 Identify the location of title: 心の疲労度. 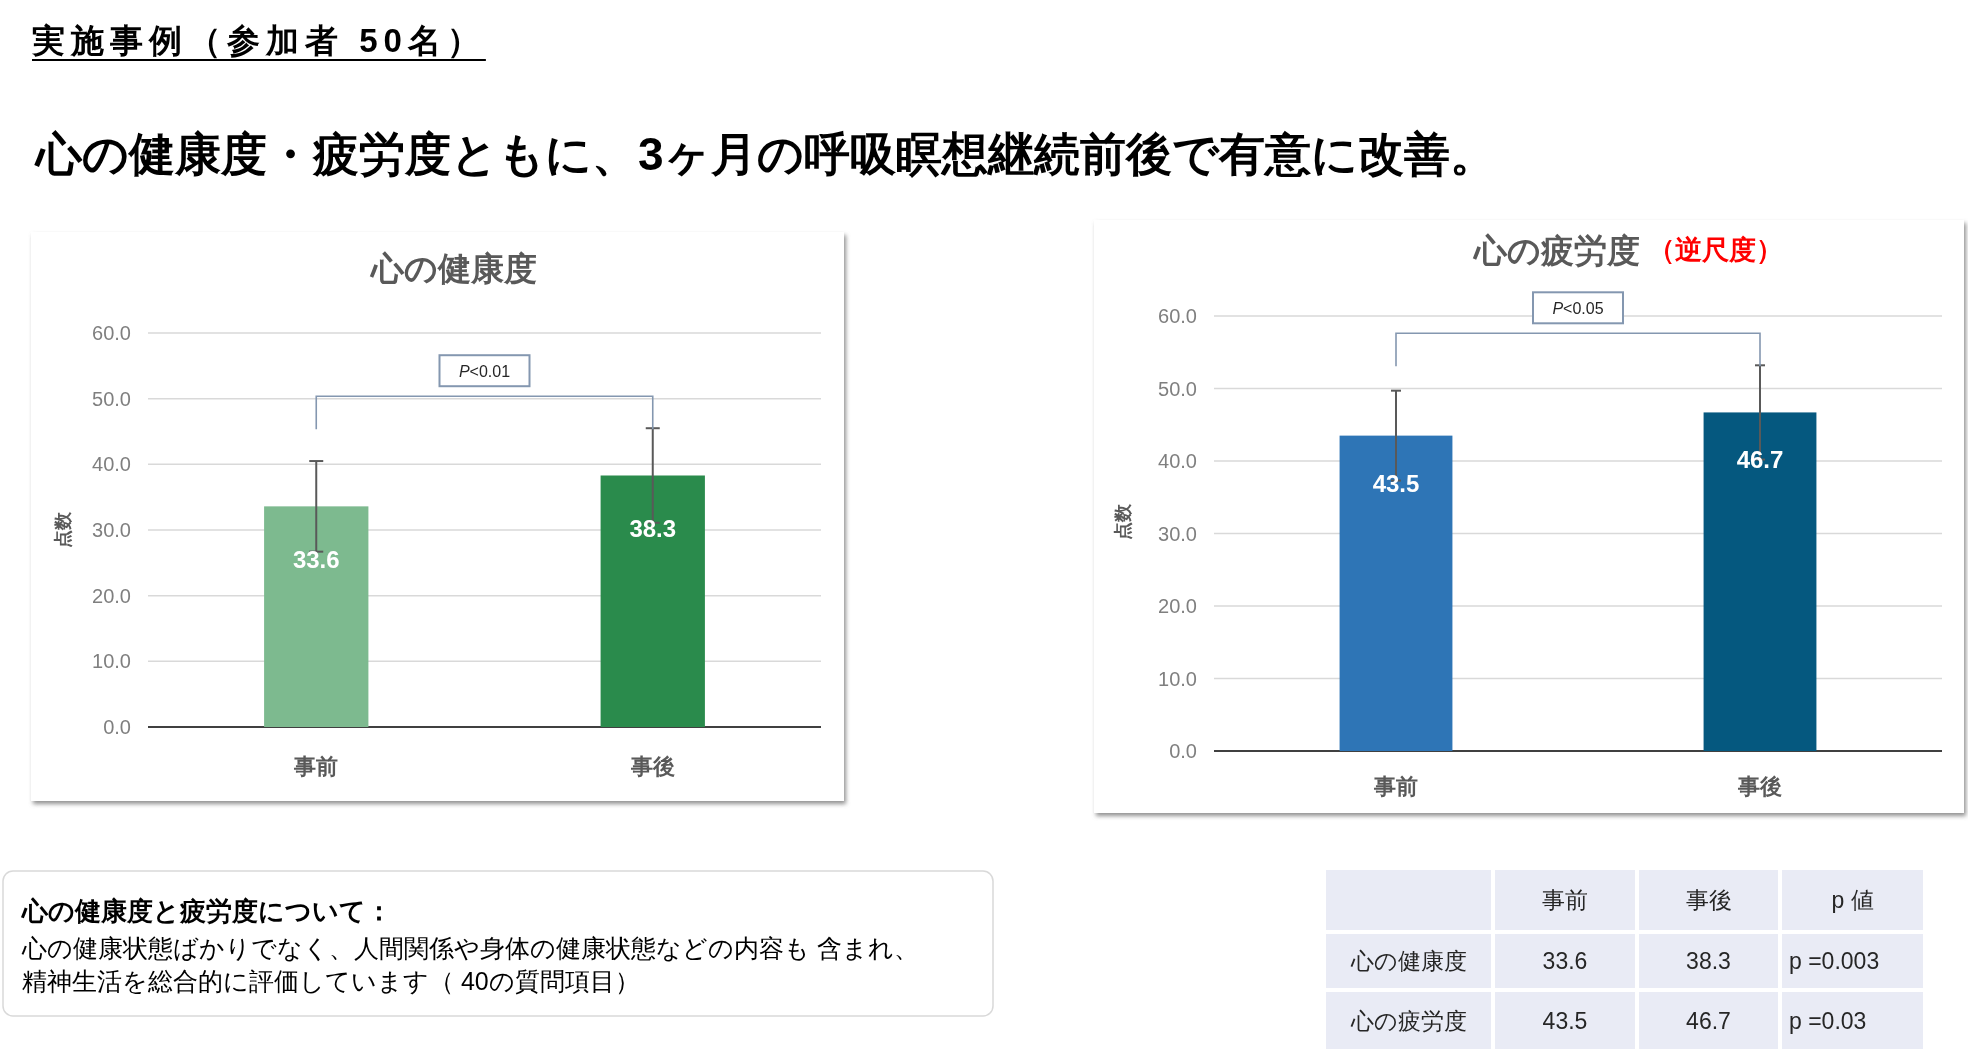
(1557, 250).